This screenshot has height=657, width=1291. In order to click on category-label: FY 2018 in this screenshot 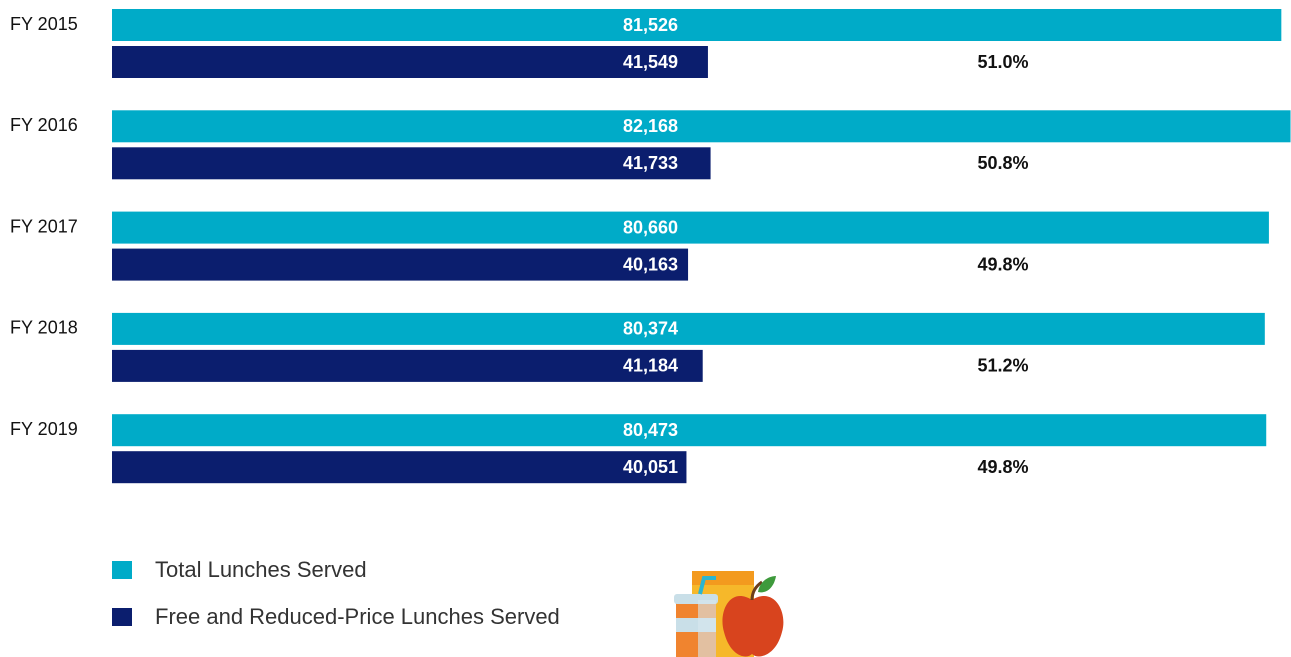, I will do `click(44, 328)`.